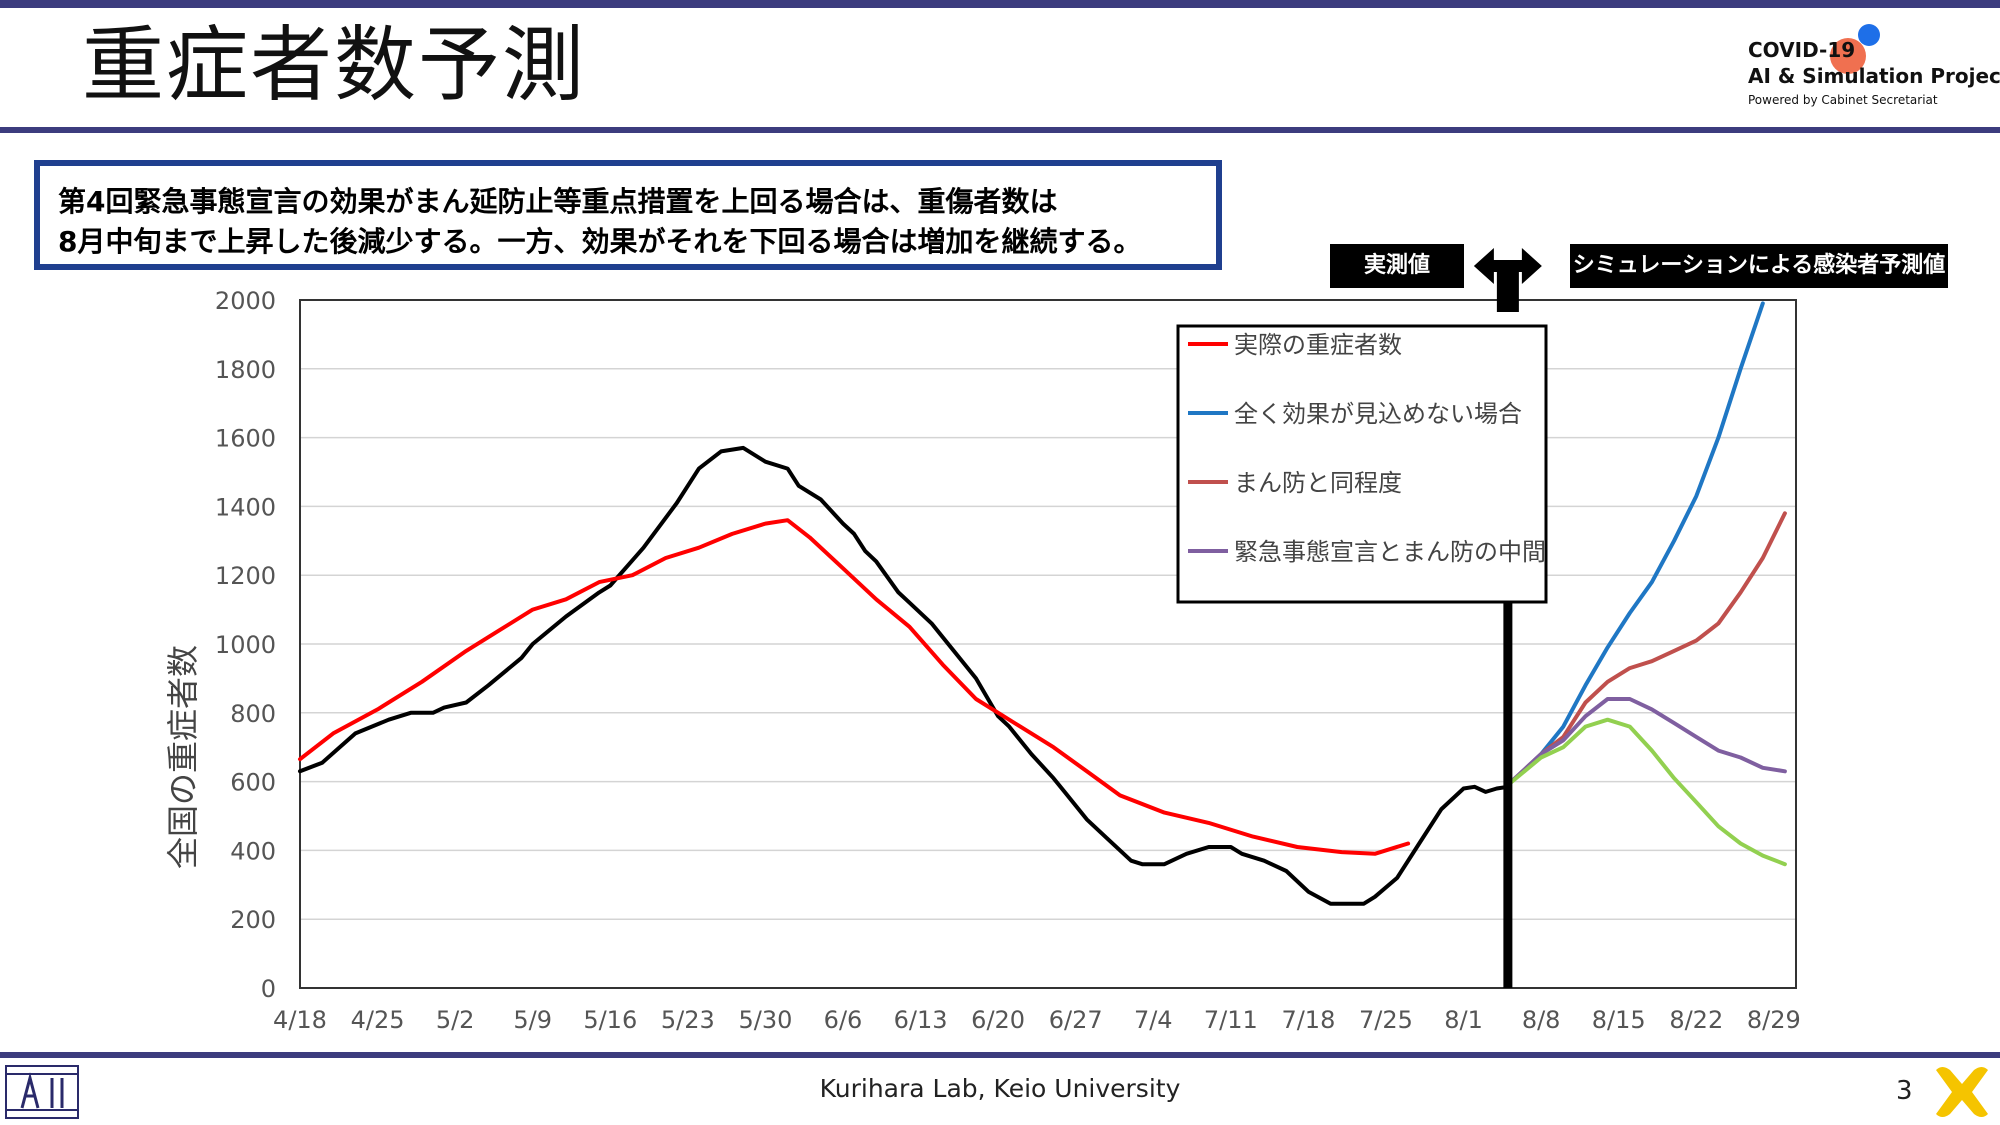  Describe the element at coordinates (42, 1092) in the screenshot. I see `lab-logo-icon` at that location.